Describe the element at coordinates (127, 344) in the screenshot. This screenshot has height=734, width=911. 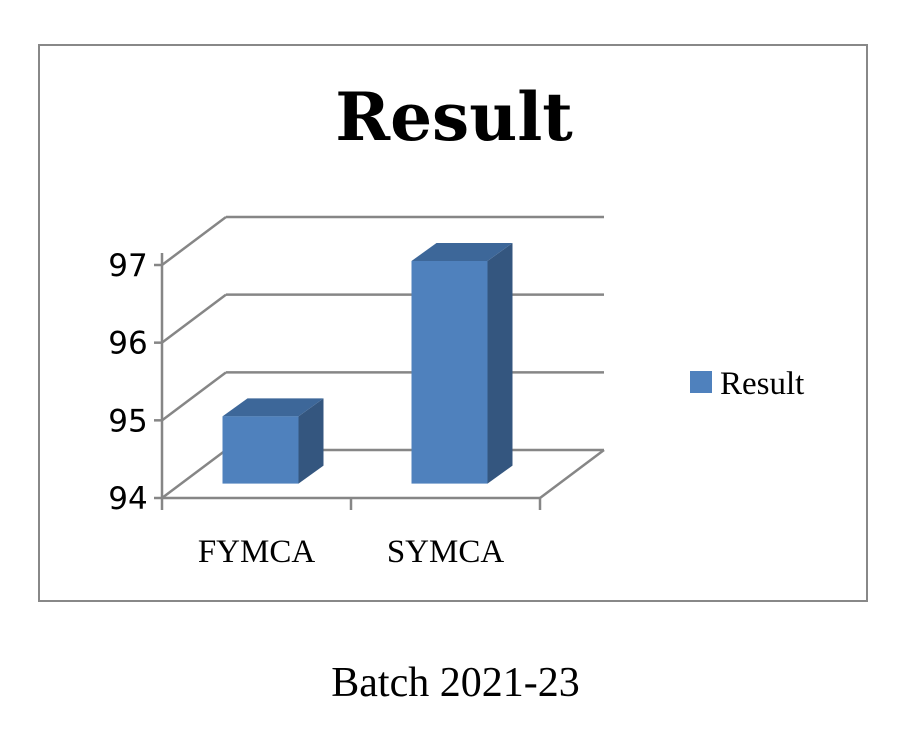
I see `y-tick-label: 96` at that location.